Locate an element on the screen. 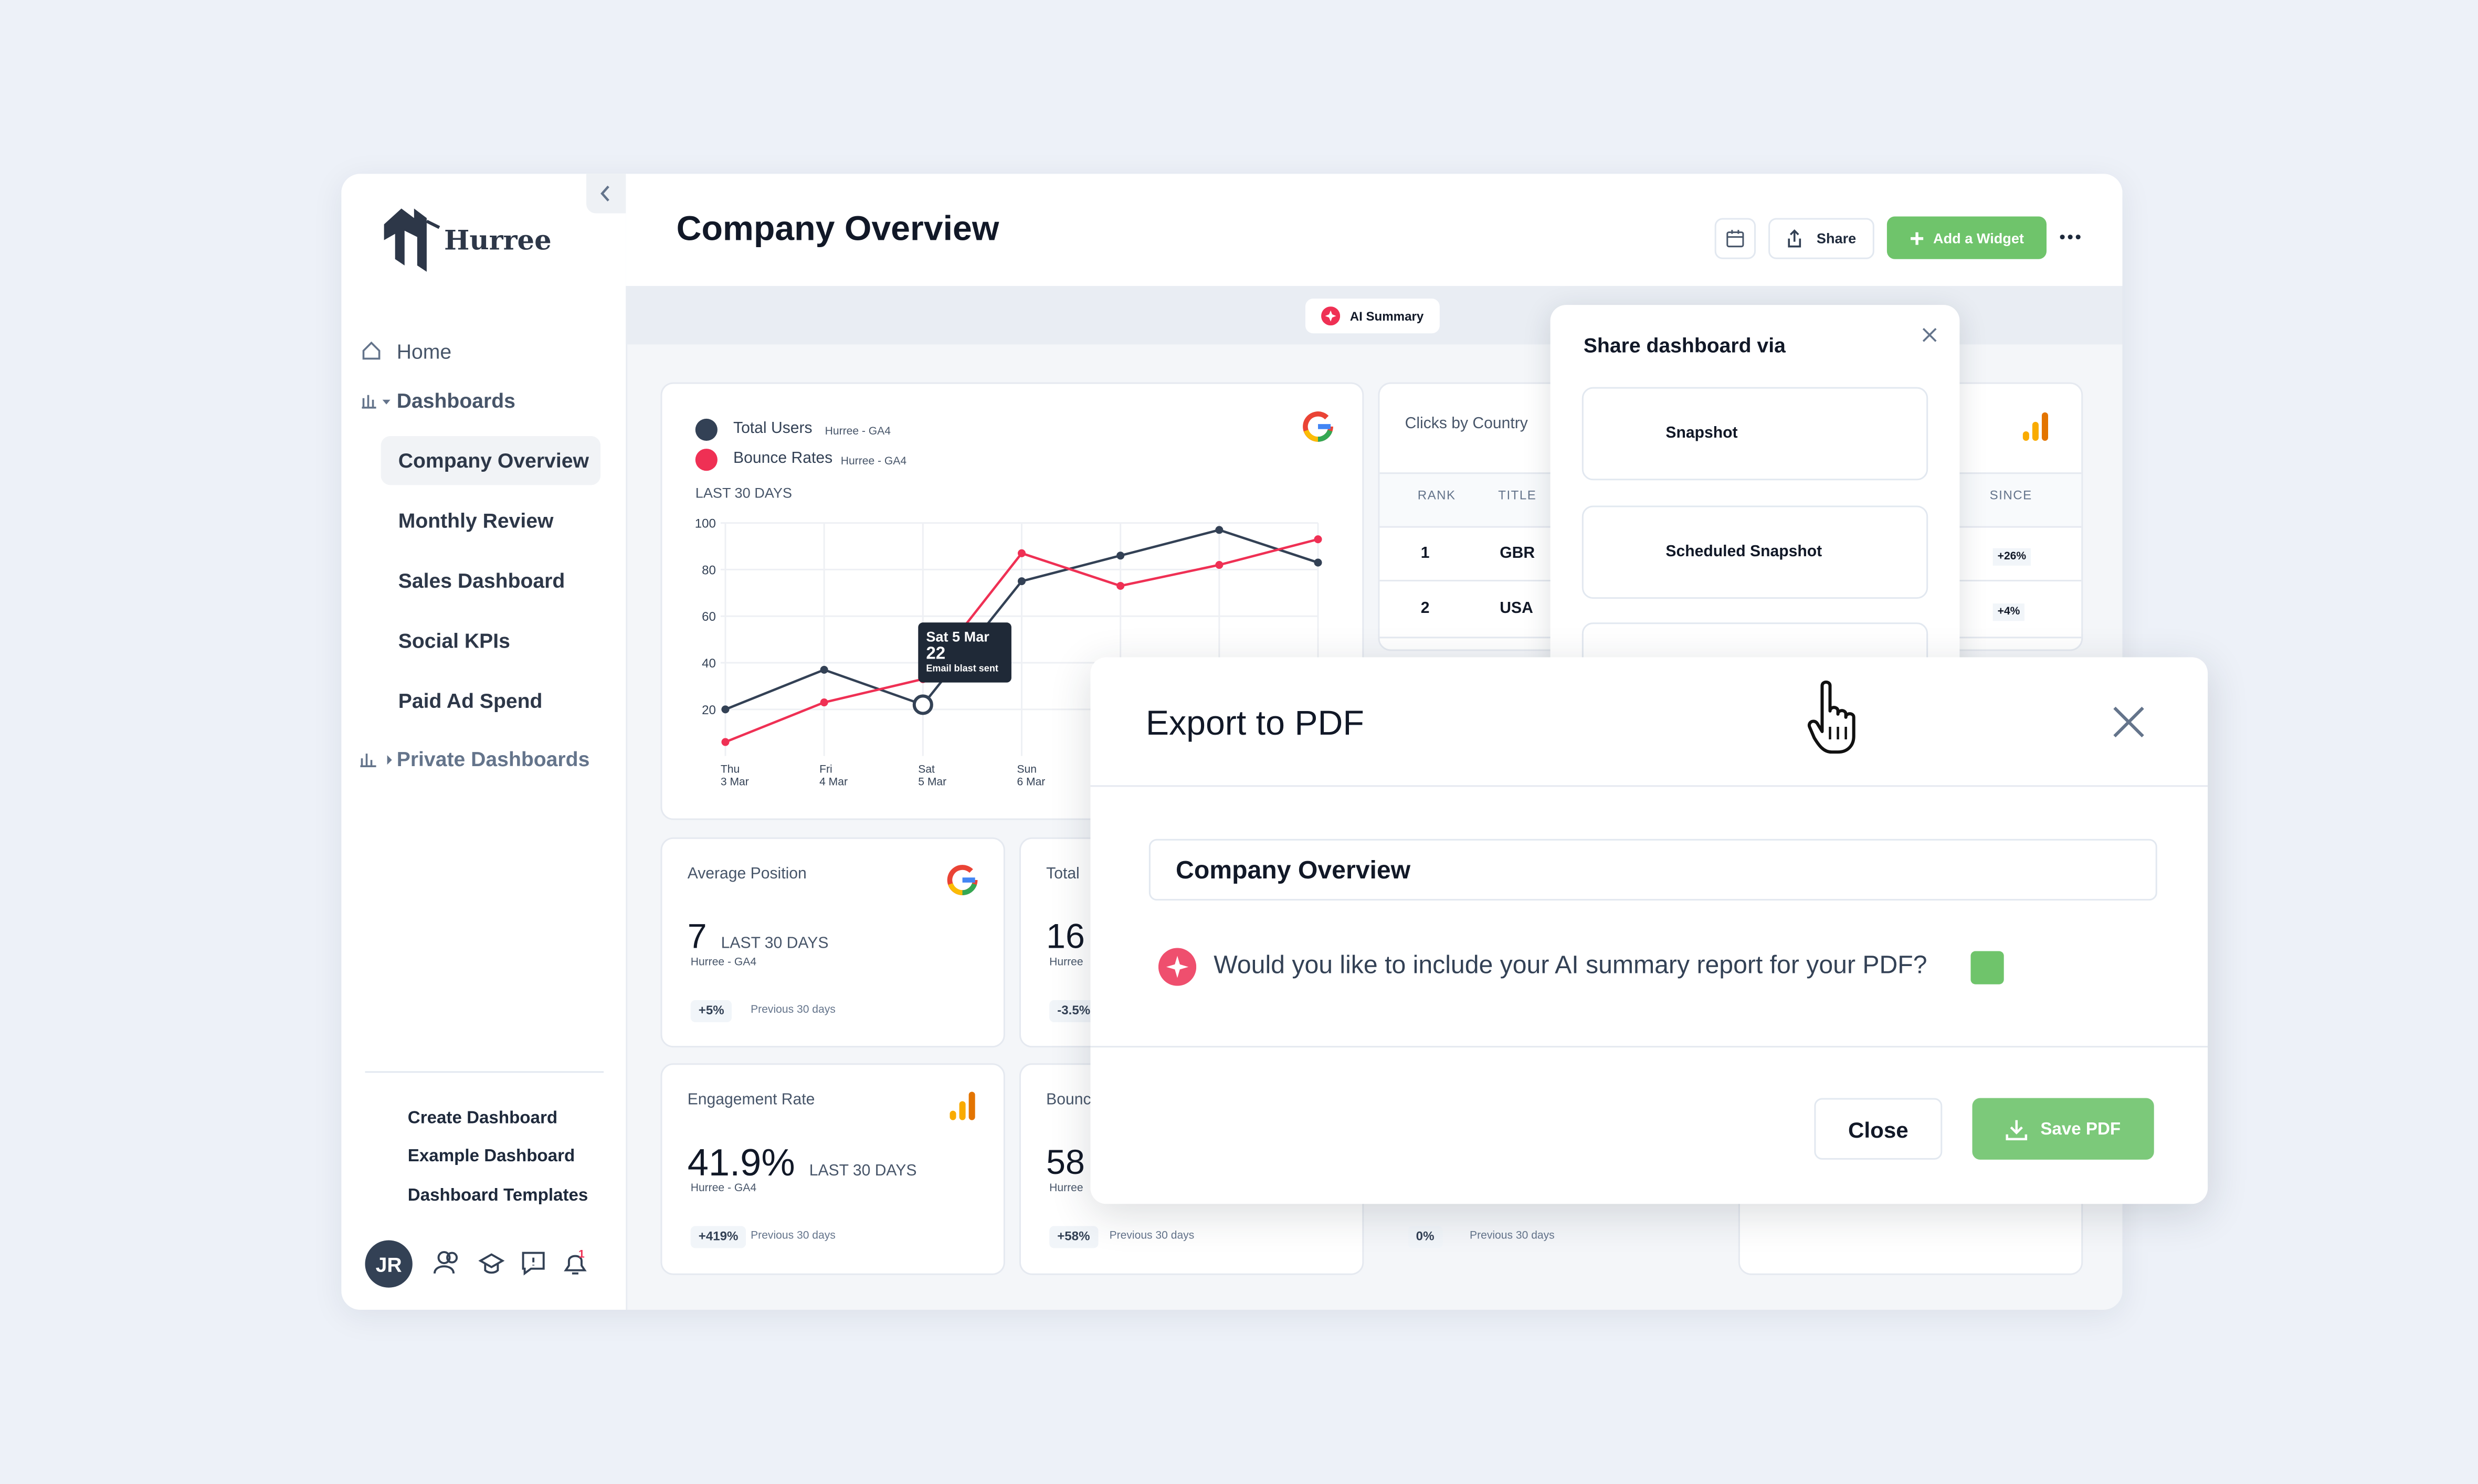 The height and width of the screenshot is (1484, 2478). kpi-value-row: 41.9% LAST 30 DAYS is located at coordinates (802, 1164).